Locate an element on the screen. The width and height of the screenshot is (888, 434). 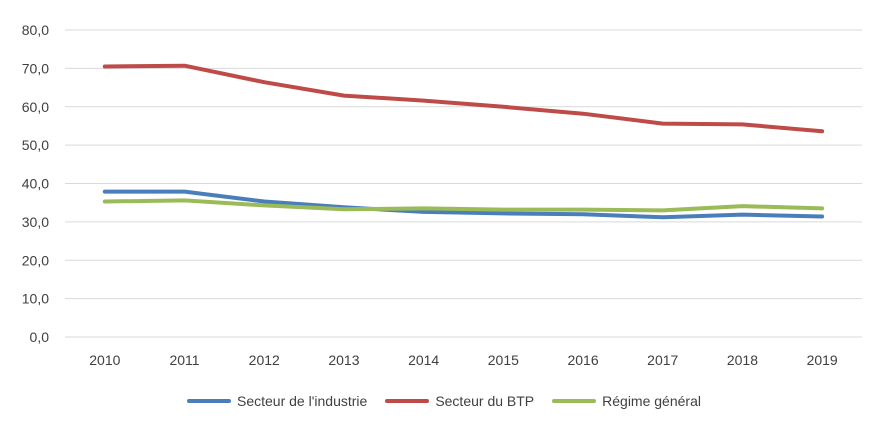
x-tick-label: 2013 is located at coordinates (343, 360).